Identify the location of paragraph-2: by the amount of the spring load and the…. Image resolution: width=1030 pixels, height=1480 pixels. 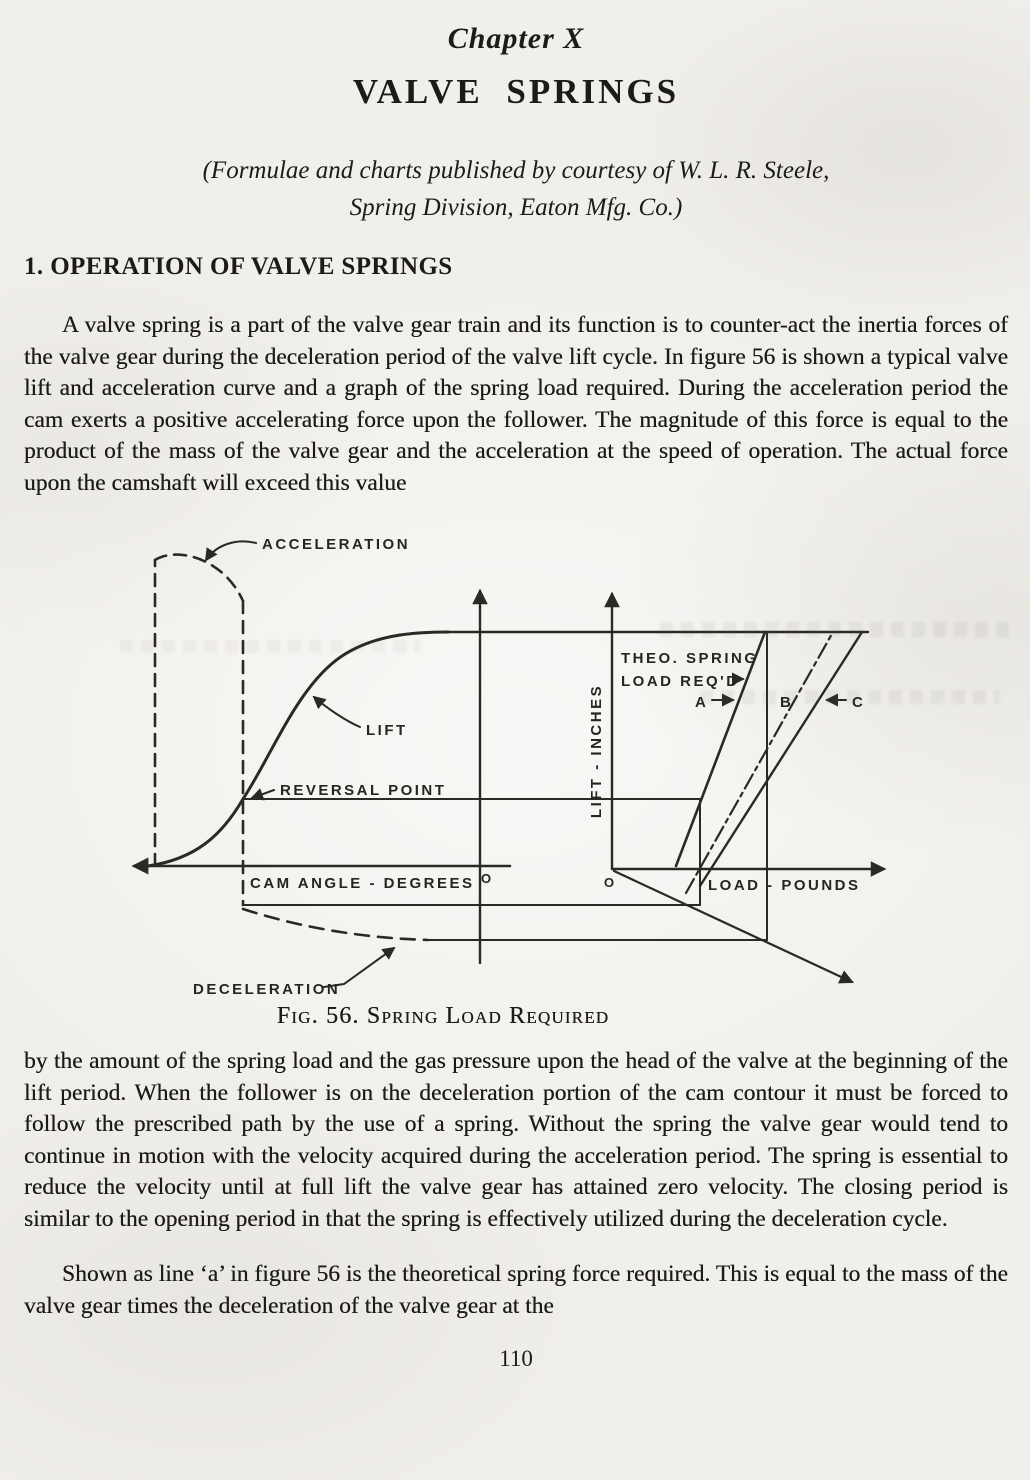
(516, 1140).